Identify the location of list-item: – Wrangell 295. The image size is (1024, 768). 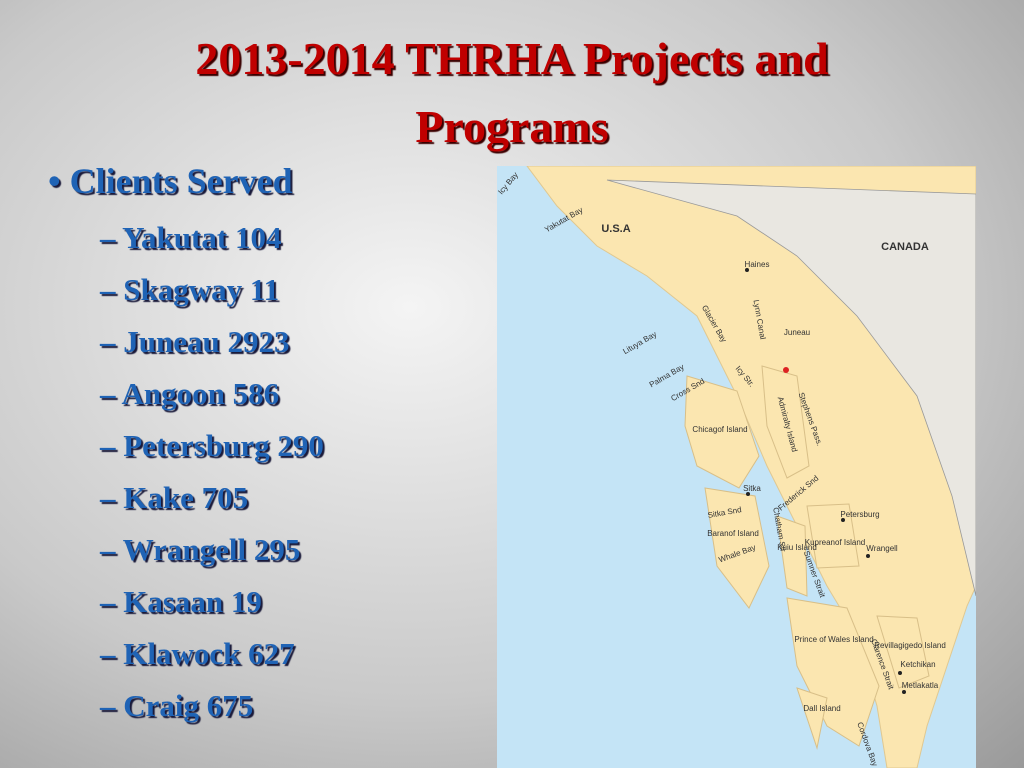
(200, 549).